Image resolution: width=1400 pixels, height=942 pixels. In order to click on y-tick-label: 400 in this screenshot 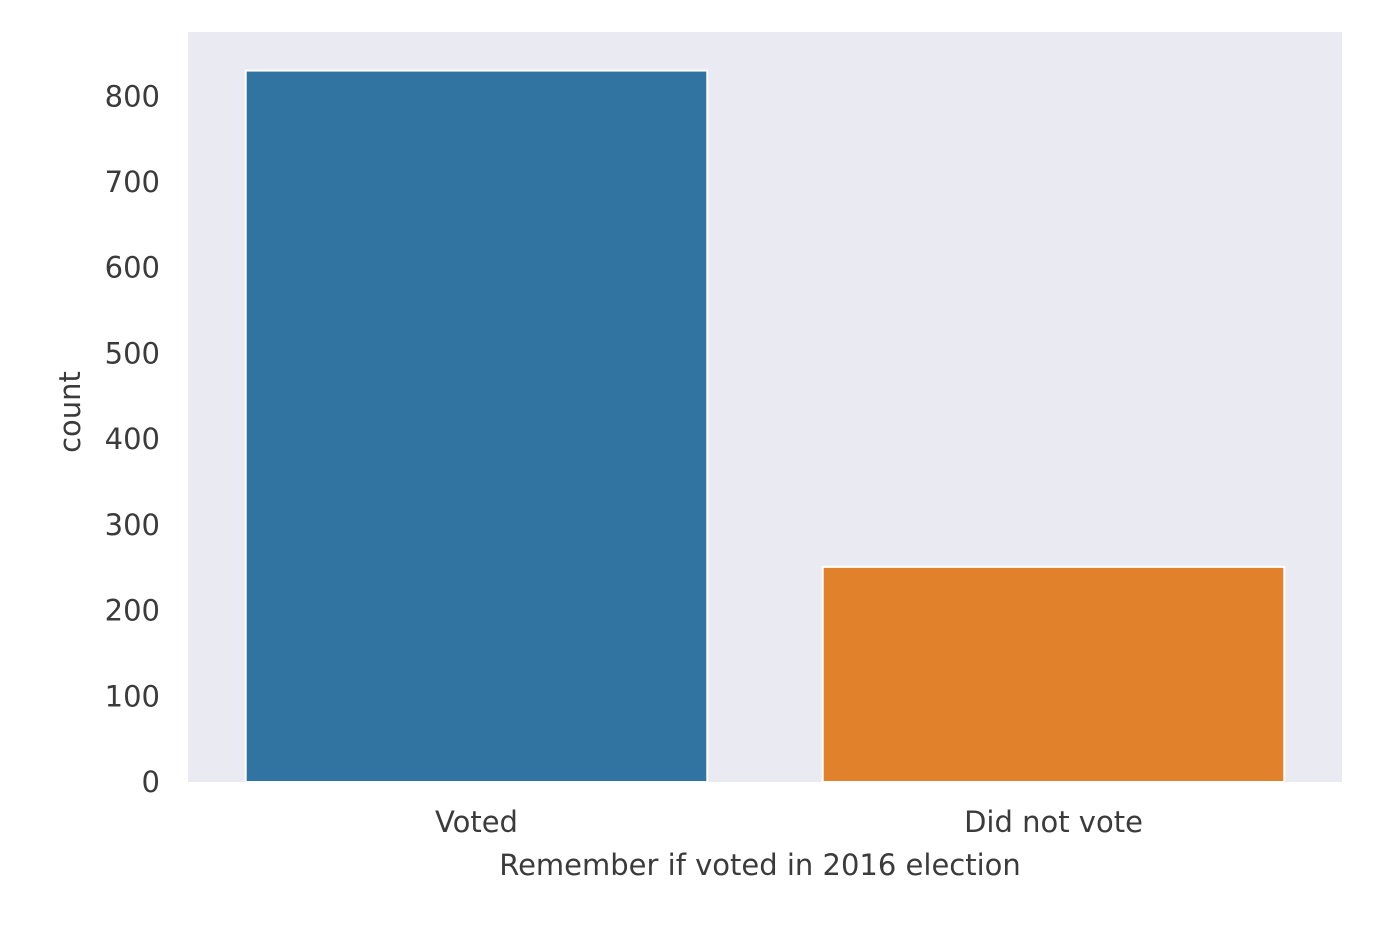, I will do `click(132, 439)`.